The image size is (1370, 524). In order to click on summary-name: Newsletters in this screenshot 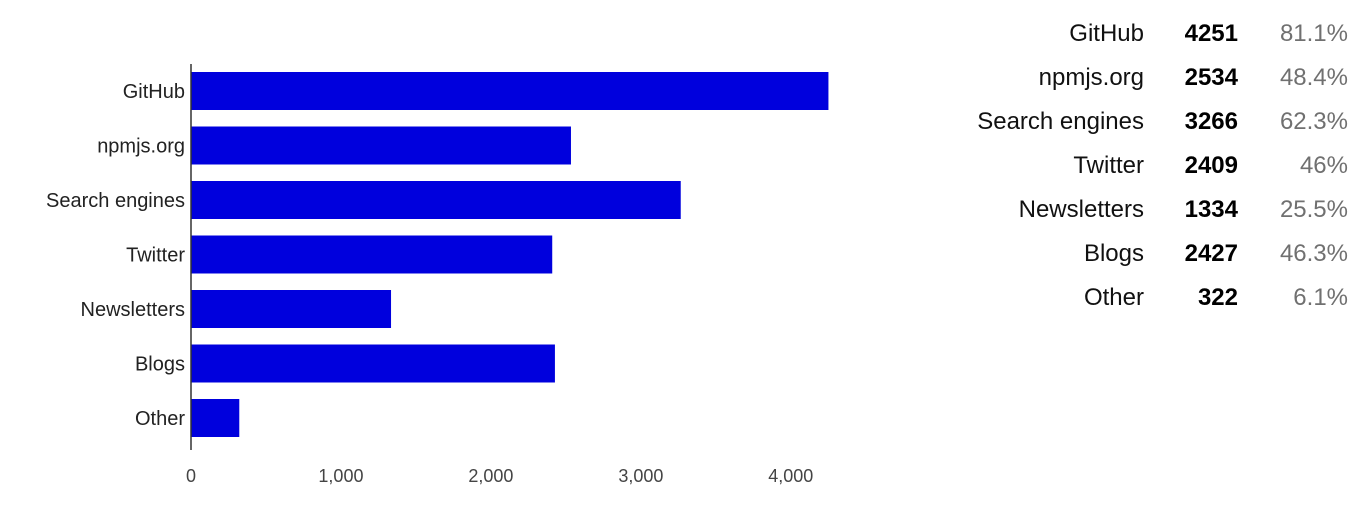, I will do `click(1081, 209)`.